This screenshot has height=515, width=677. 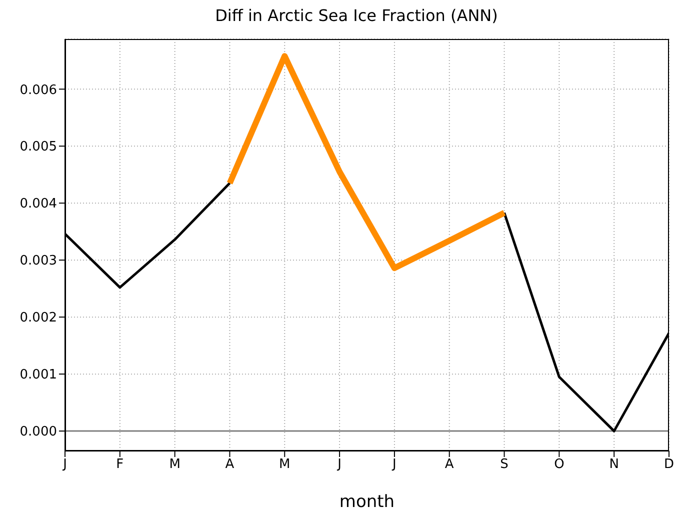 I want to click on y-tick-label: 0.003, so click(x=38, y=261).